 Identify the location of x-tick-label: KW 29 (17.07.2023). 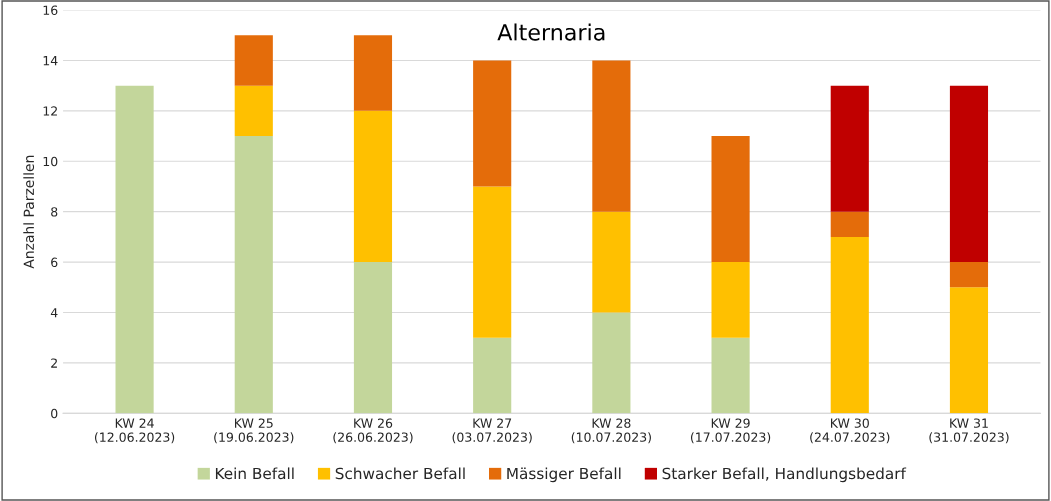
(730, 431).